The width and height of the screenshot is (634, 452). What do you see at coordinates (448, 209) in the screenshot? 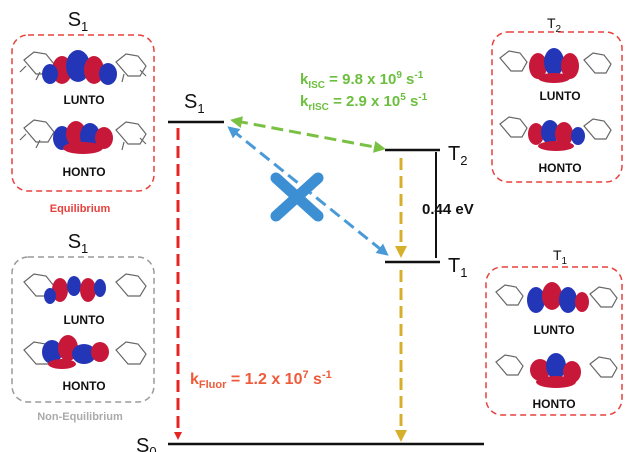
I see `gap-value: 0.44 eV` at bounding box center [448, 209].